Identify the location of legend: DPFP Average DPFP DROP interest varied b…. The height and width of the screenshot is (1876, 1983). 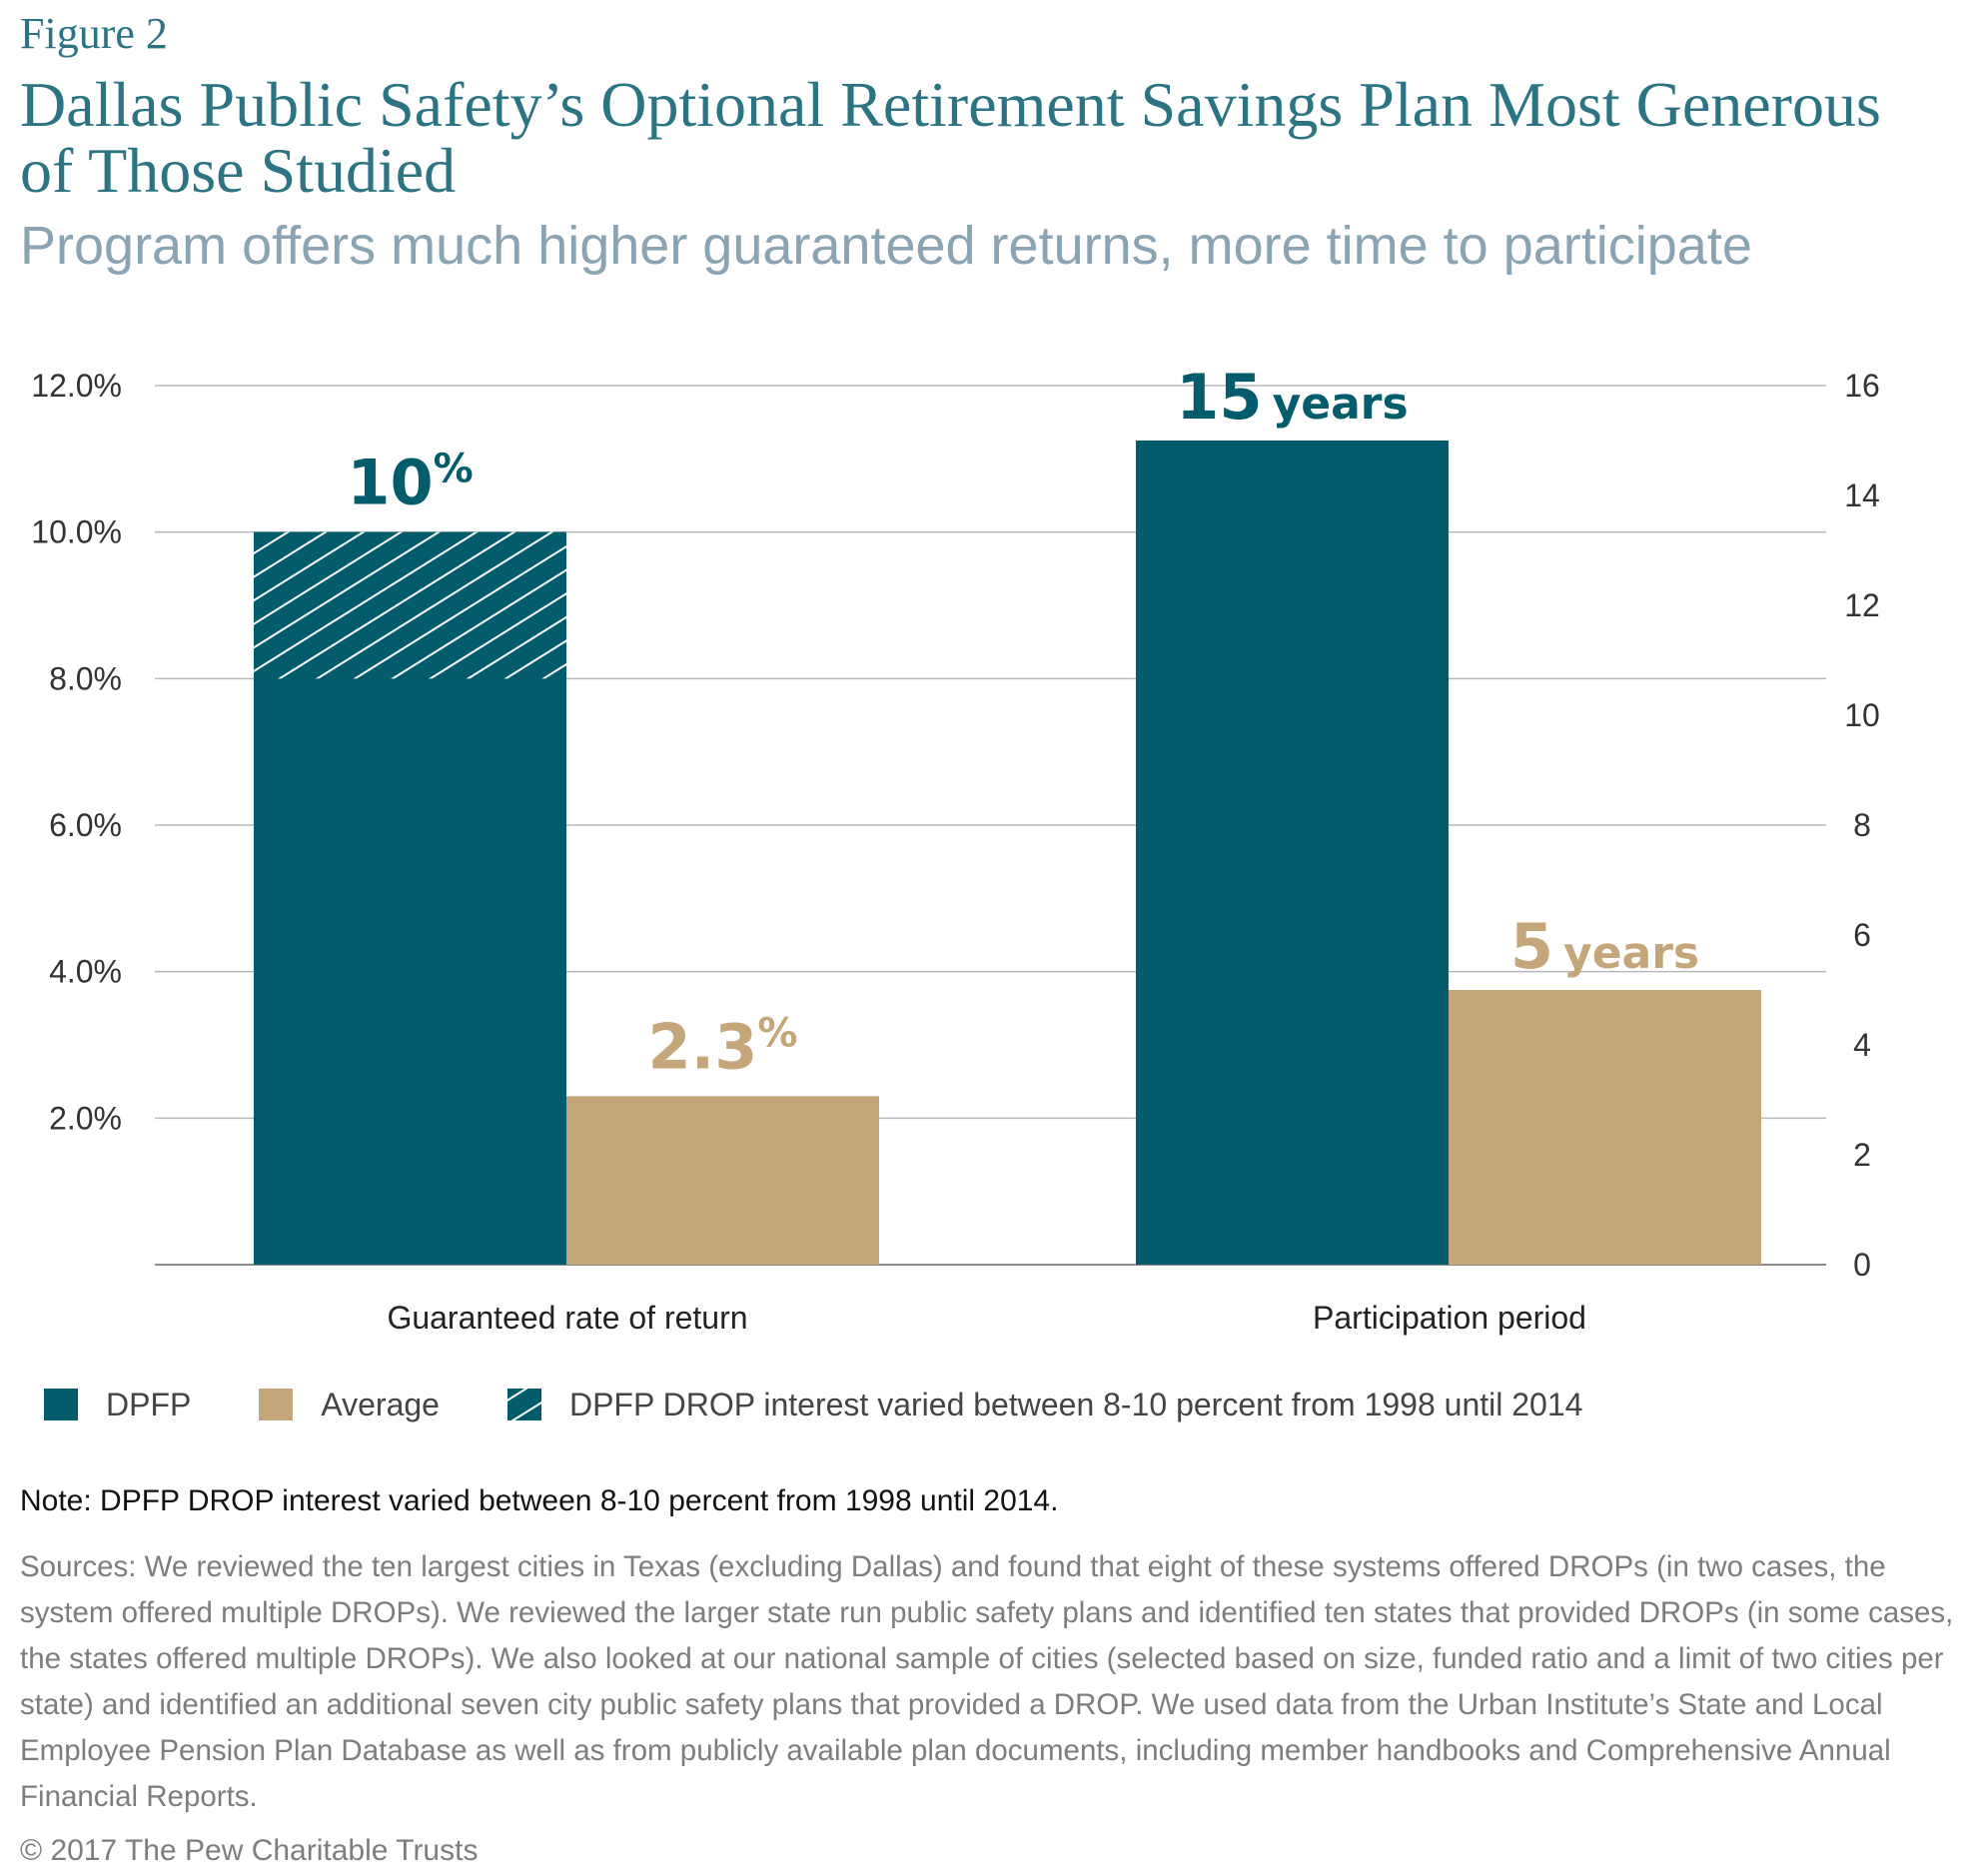
(847, 1404).